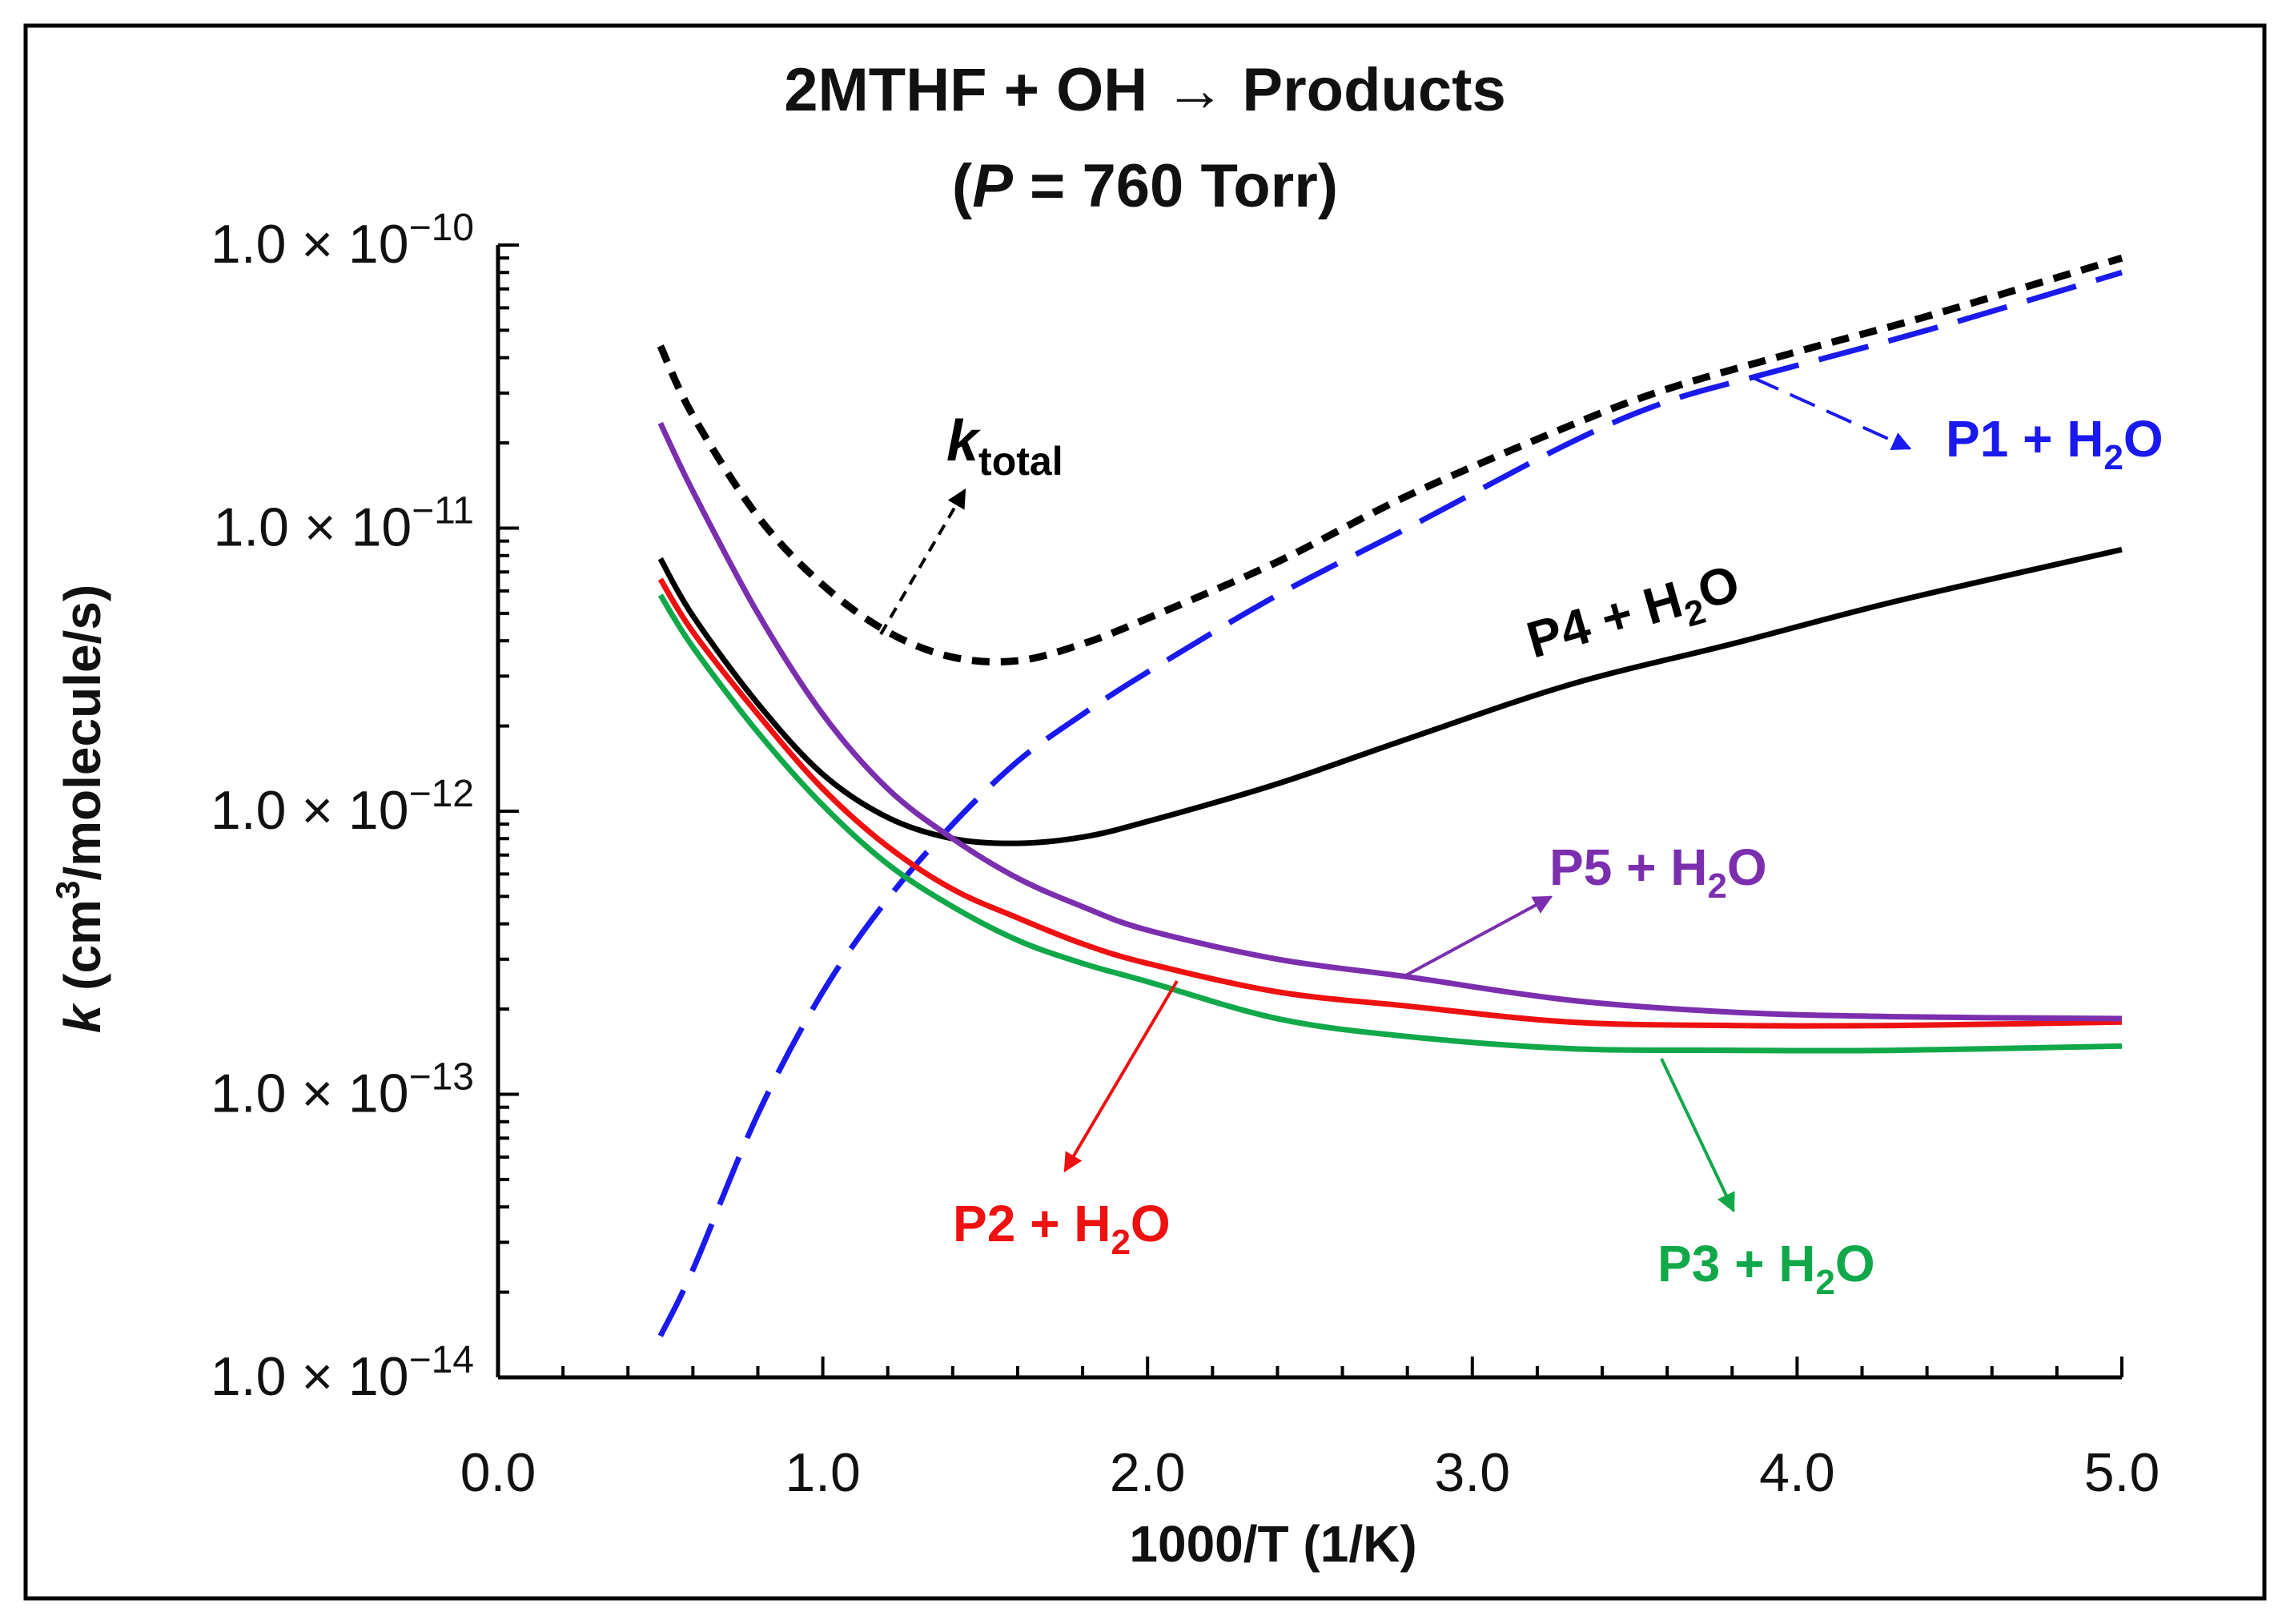  What do you see at coordinates (1145, 186) in the screenshot?
I see `chart-title-line2: (P = 760 Torr)` at bounding box center [1145, 186].